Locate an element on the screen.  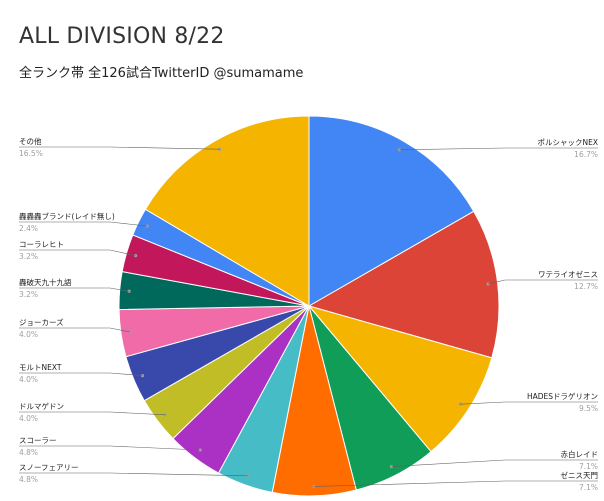
slice-label: スコーラー is located at coordinates (38, 440).